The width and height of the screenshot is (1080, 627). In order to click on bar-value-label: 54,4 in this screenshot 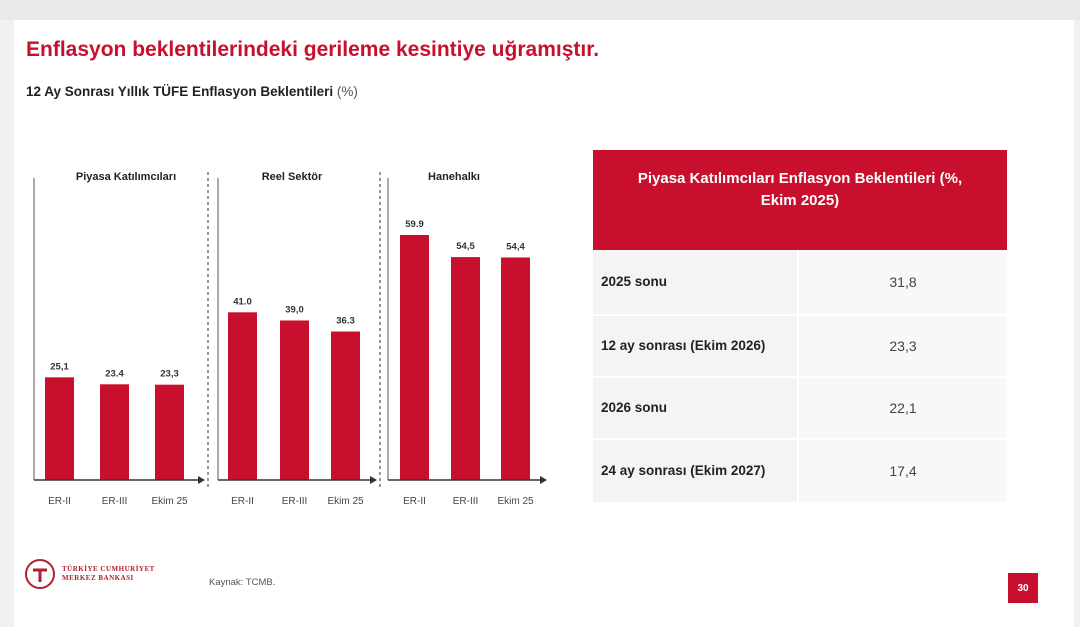, I will do `click(515, 246)`.